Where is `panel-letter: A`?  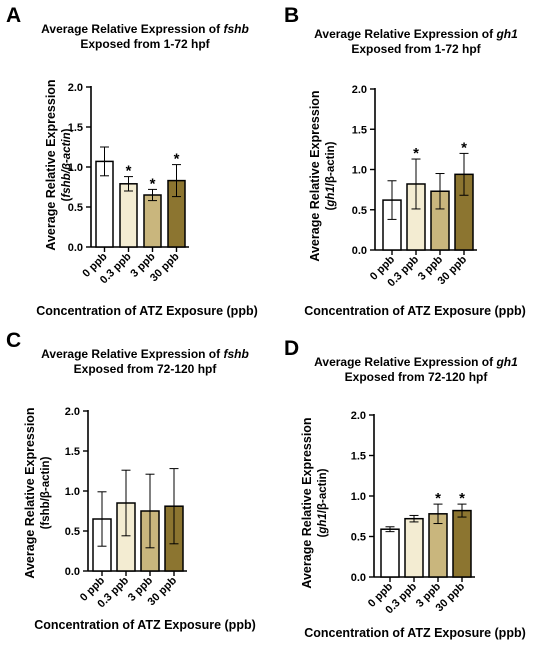
panel-letter: A is located at coordinates (14, 15).